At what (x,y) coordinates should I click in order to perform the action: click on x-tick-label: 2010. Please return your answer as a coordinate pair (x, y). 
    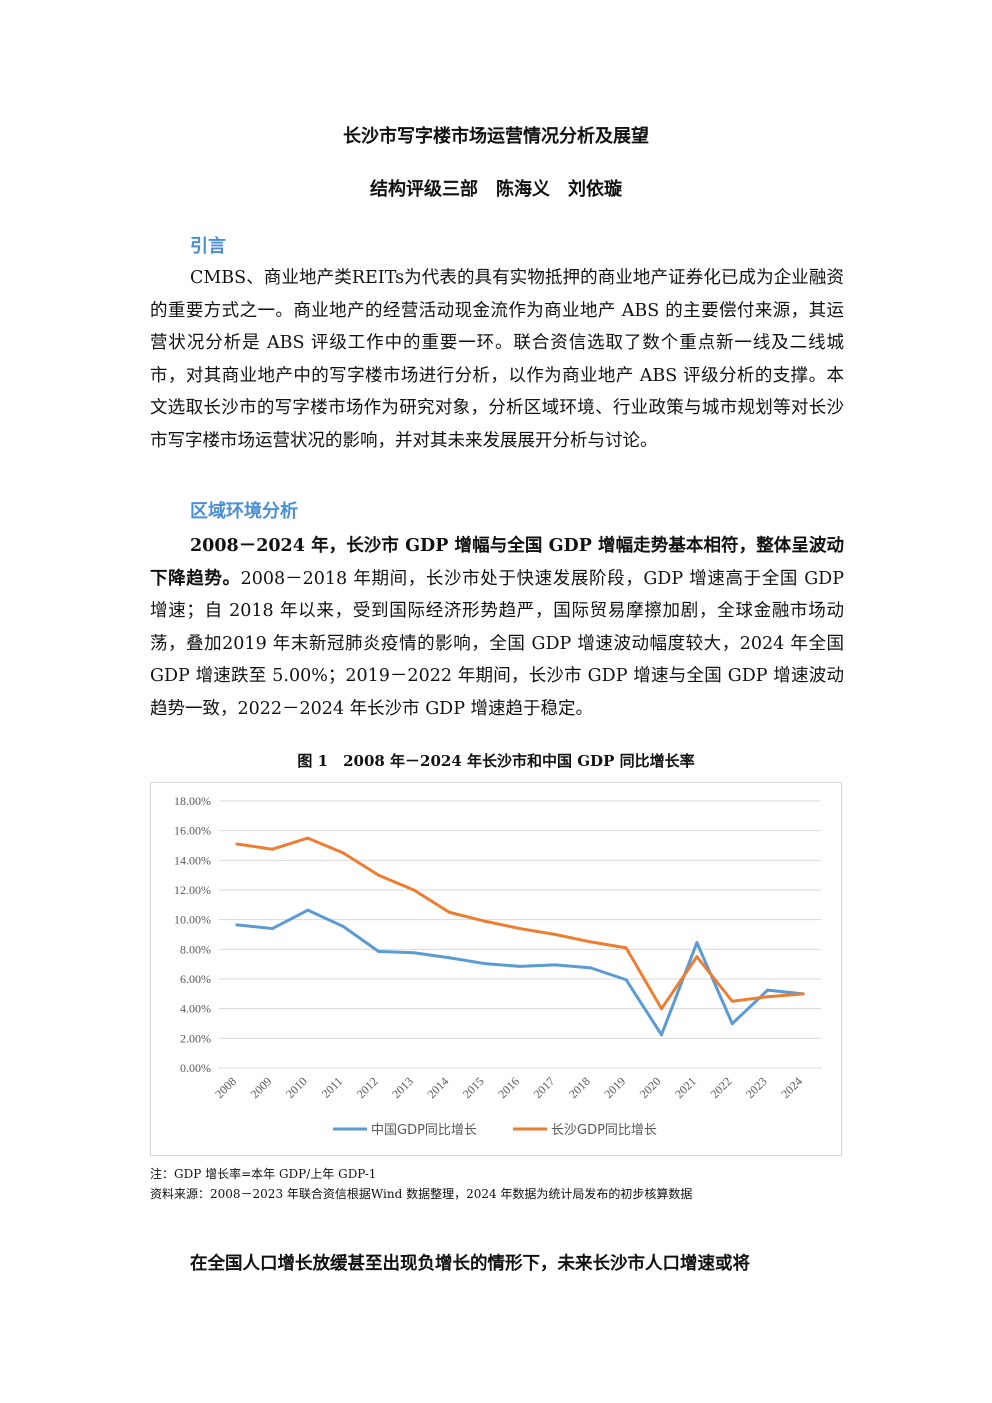
    Looking at the image, I should click on (296, 1087).